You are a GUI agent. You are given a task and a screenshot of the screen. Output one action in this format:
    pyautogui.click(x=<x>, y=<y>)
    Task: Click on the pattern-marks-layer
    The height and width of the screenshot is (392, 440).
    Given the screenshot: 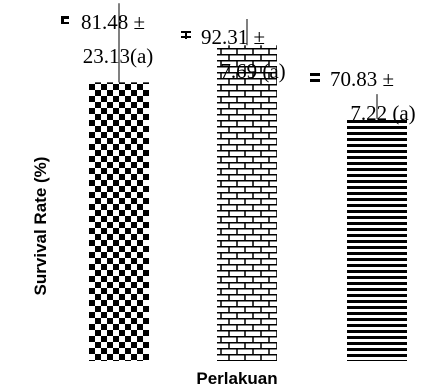 What is the action you would take?
    pyautogui.click(x=190, y=49)
    